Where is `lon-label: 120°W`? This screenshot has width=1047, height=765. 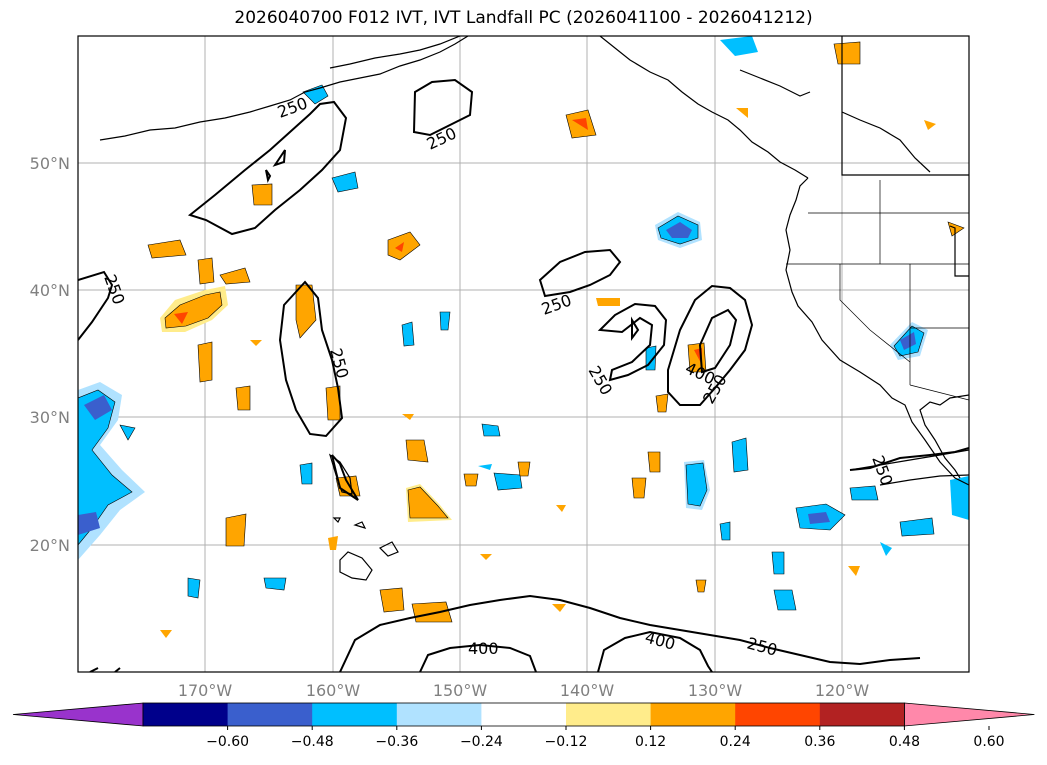
lon-label: 120°W is located at coordinates (842, 690).